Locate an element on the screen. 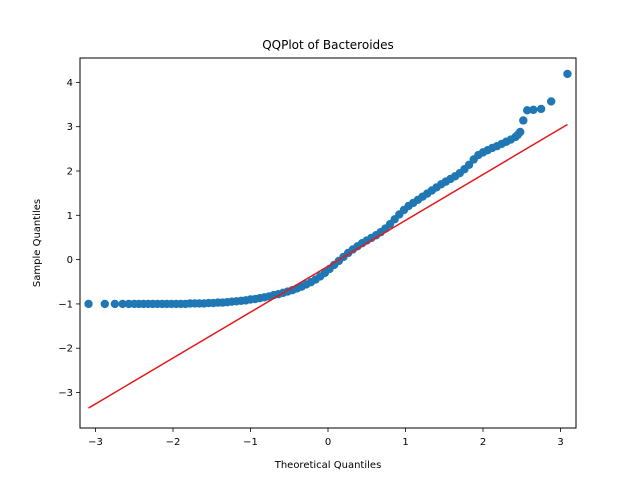 This screenshot has height=480, width=640. y-tick-label: −1 is located at coordinates (65, 304).